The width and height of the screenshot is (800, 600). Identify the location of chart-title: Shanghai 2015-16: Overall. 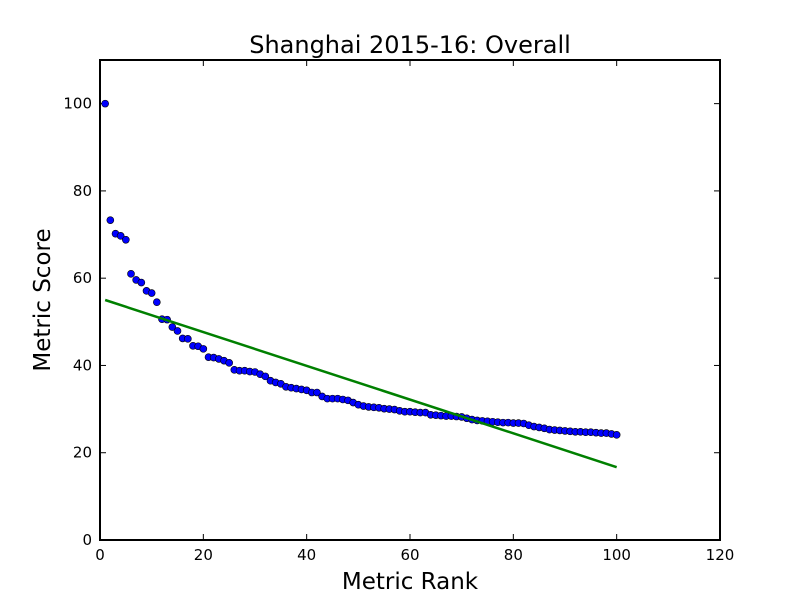
(410, 45).